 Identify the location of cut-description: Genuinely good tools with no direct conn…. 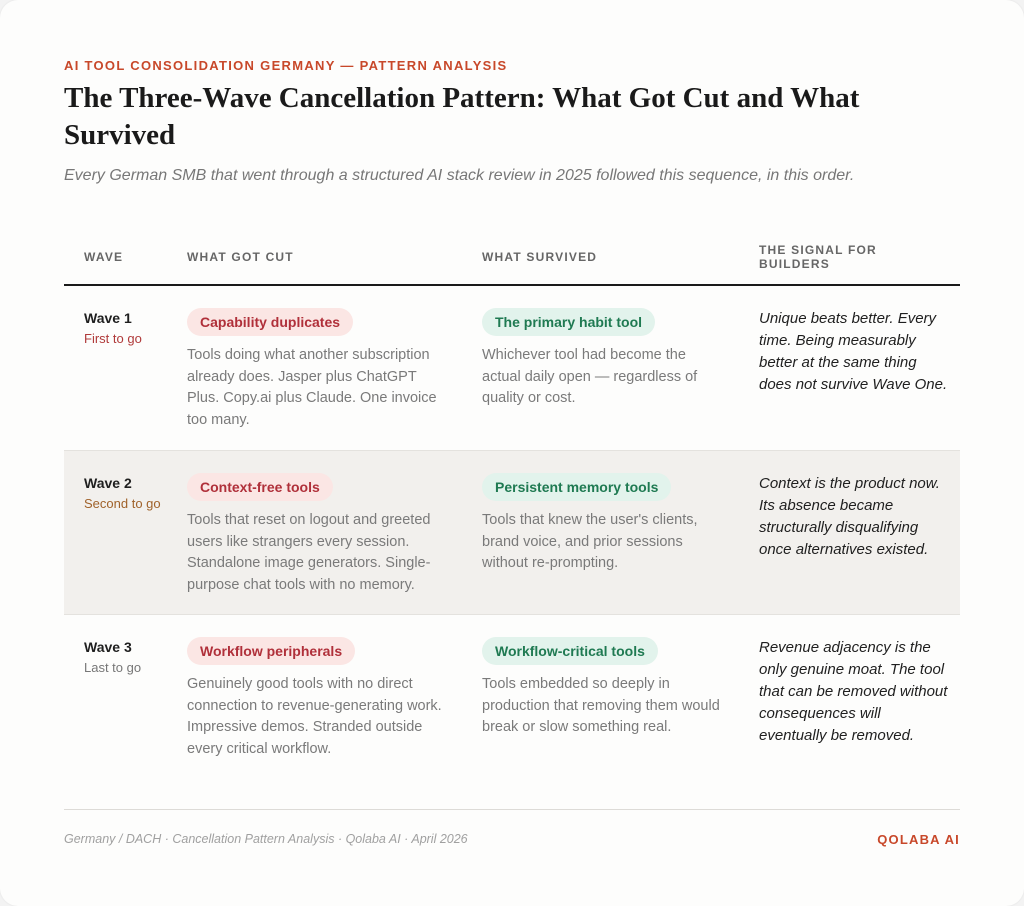
(314, 716).